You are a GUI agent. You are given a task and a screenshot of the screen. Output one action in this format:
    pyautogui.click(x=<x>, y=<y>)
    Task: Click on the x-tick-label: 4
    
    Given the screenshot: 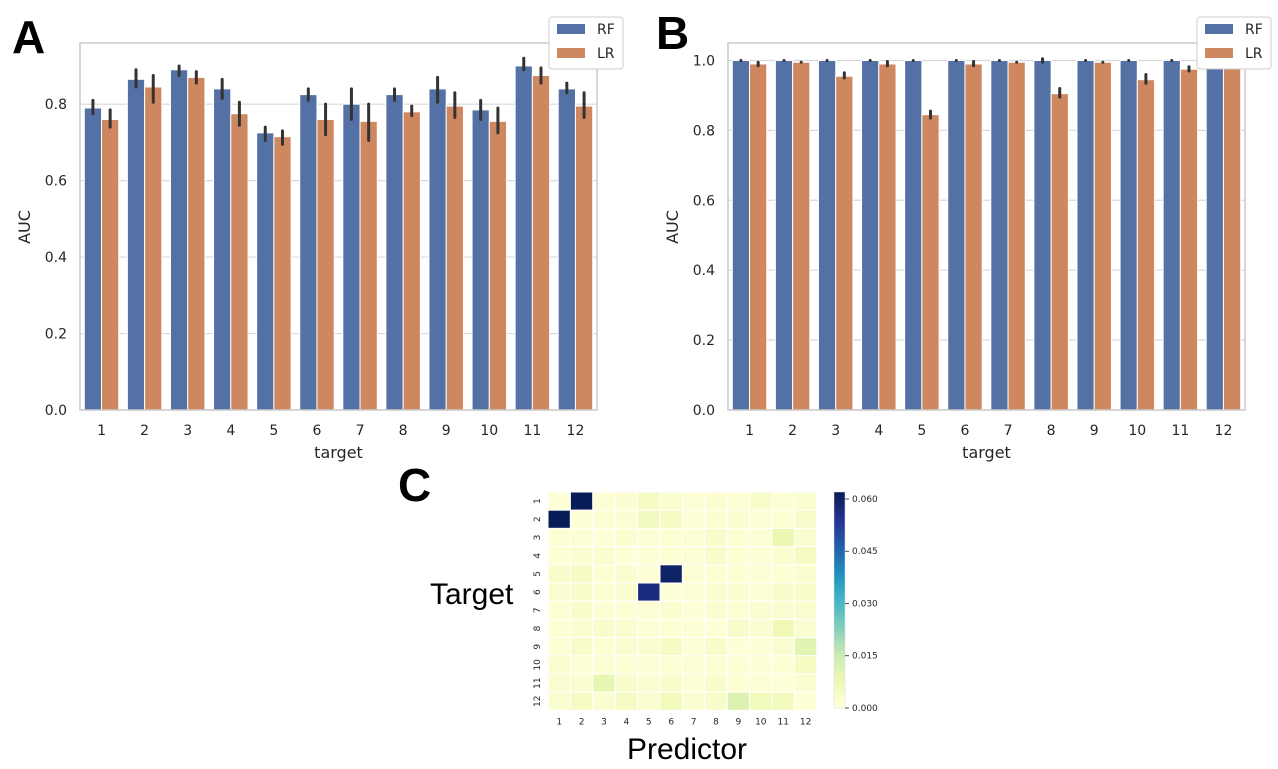 What is the action you would take?
    pyautogui.click(x=878, y=431)
    